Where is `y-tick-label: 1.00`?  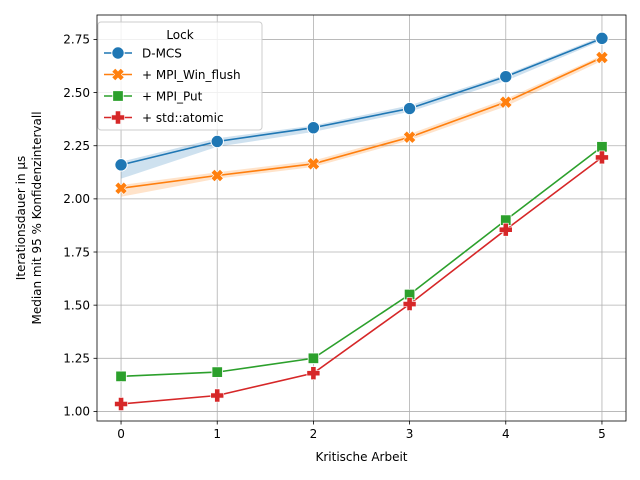 y-tick-label: 1.00 is located at coordinates (76, 412).